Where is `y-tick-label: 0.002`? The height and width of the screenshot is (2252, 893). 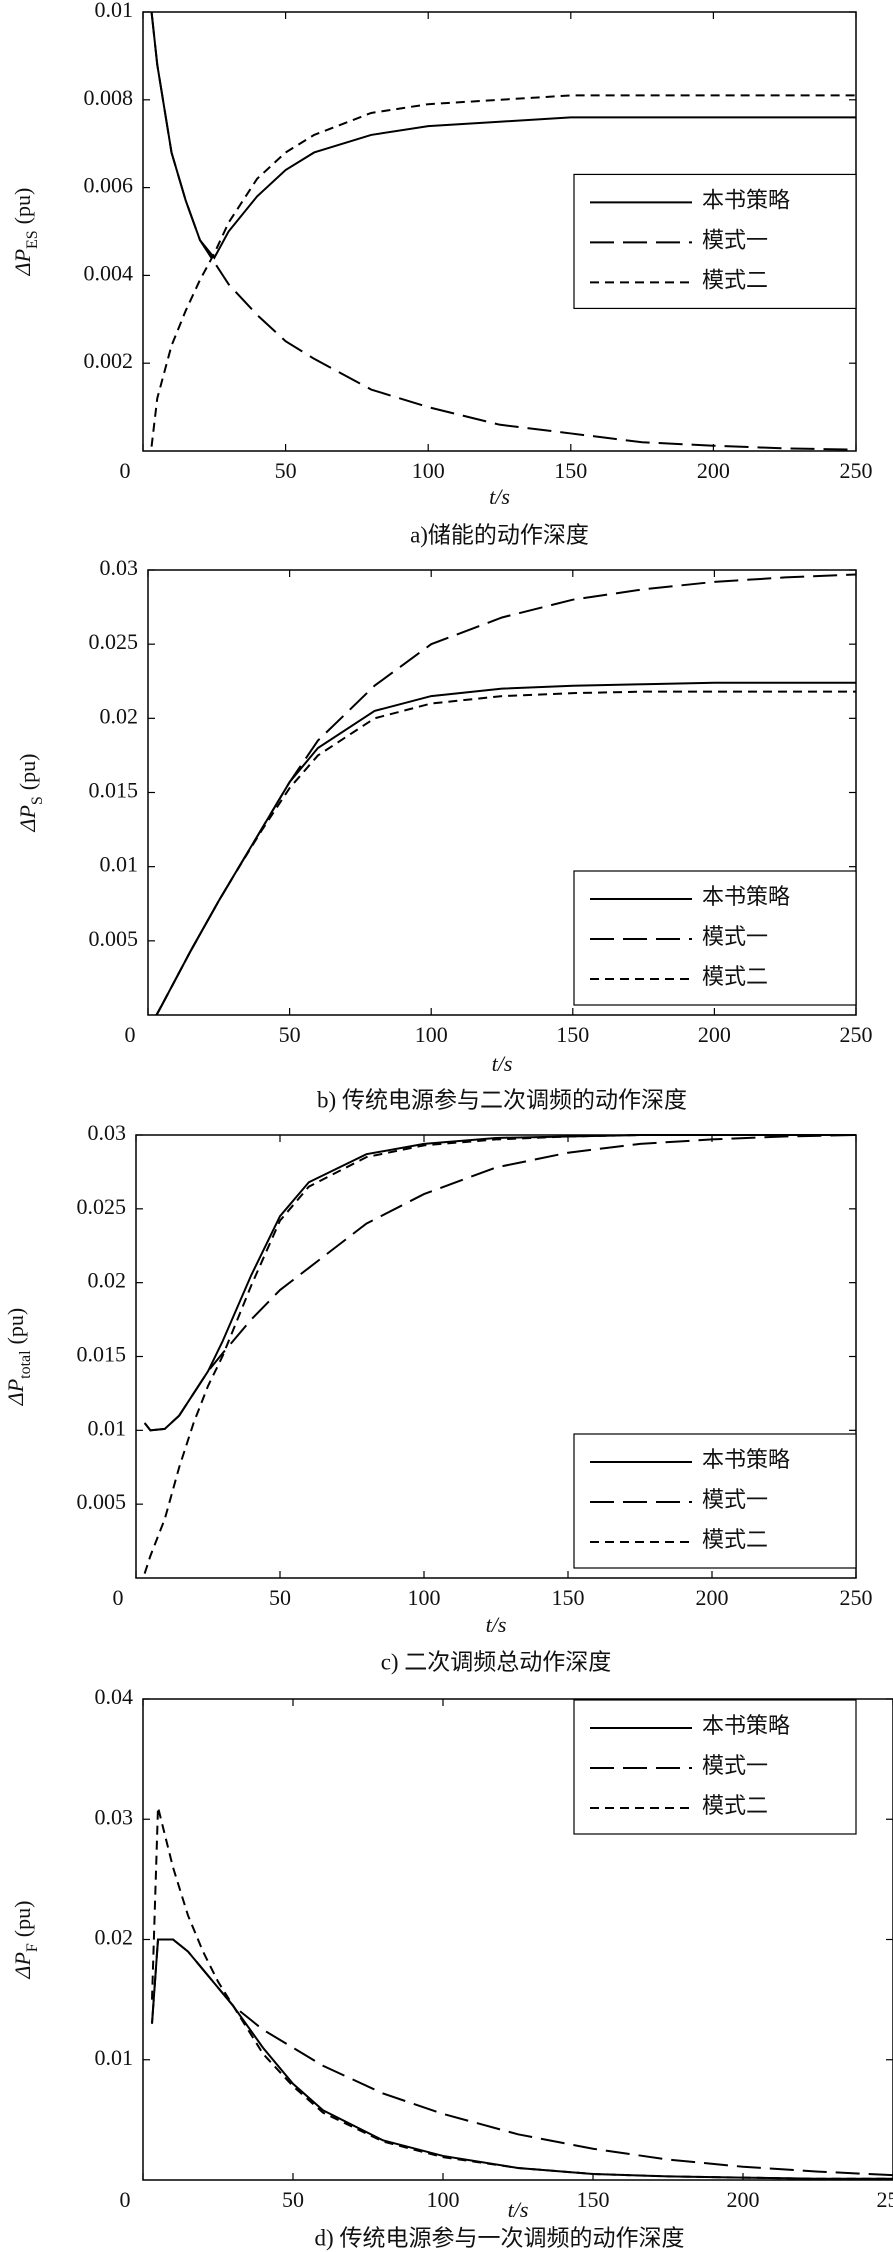
y-tick-label: 0.002 is located at coordinates (109, 360).